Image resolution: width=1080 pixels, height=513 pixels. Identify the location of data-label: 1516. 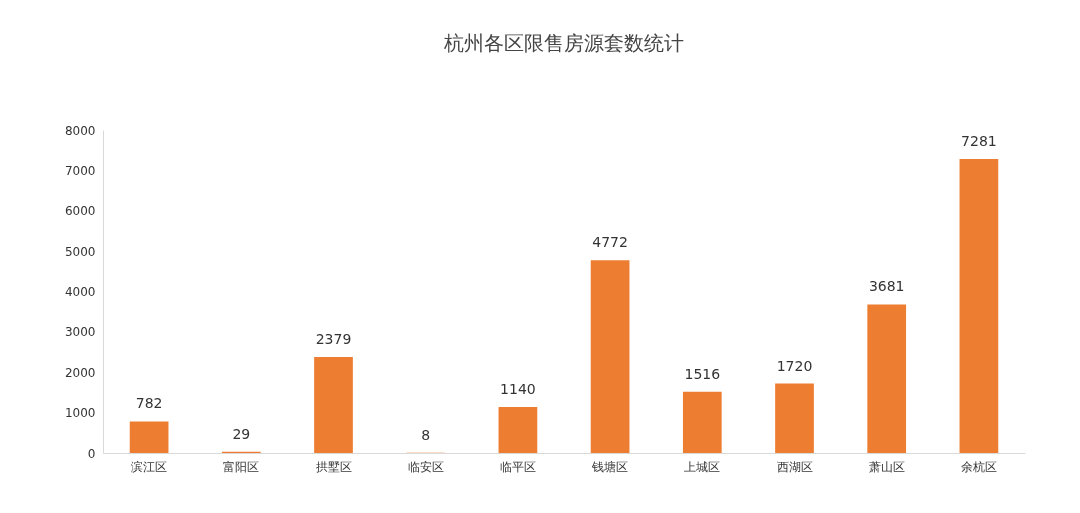
(702, 373).